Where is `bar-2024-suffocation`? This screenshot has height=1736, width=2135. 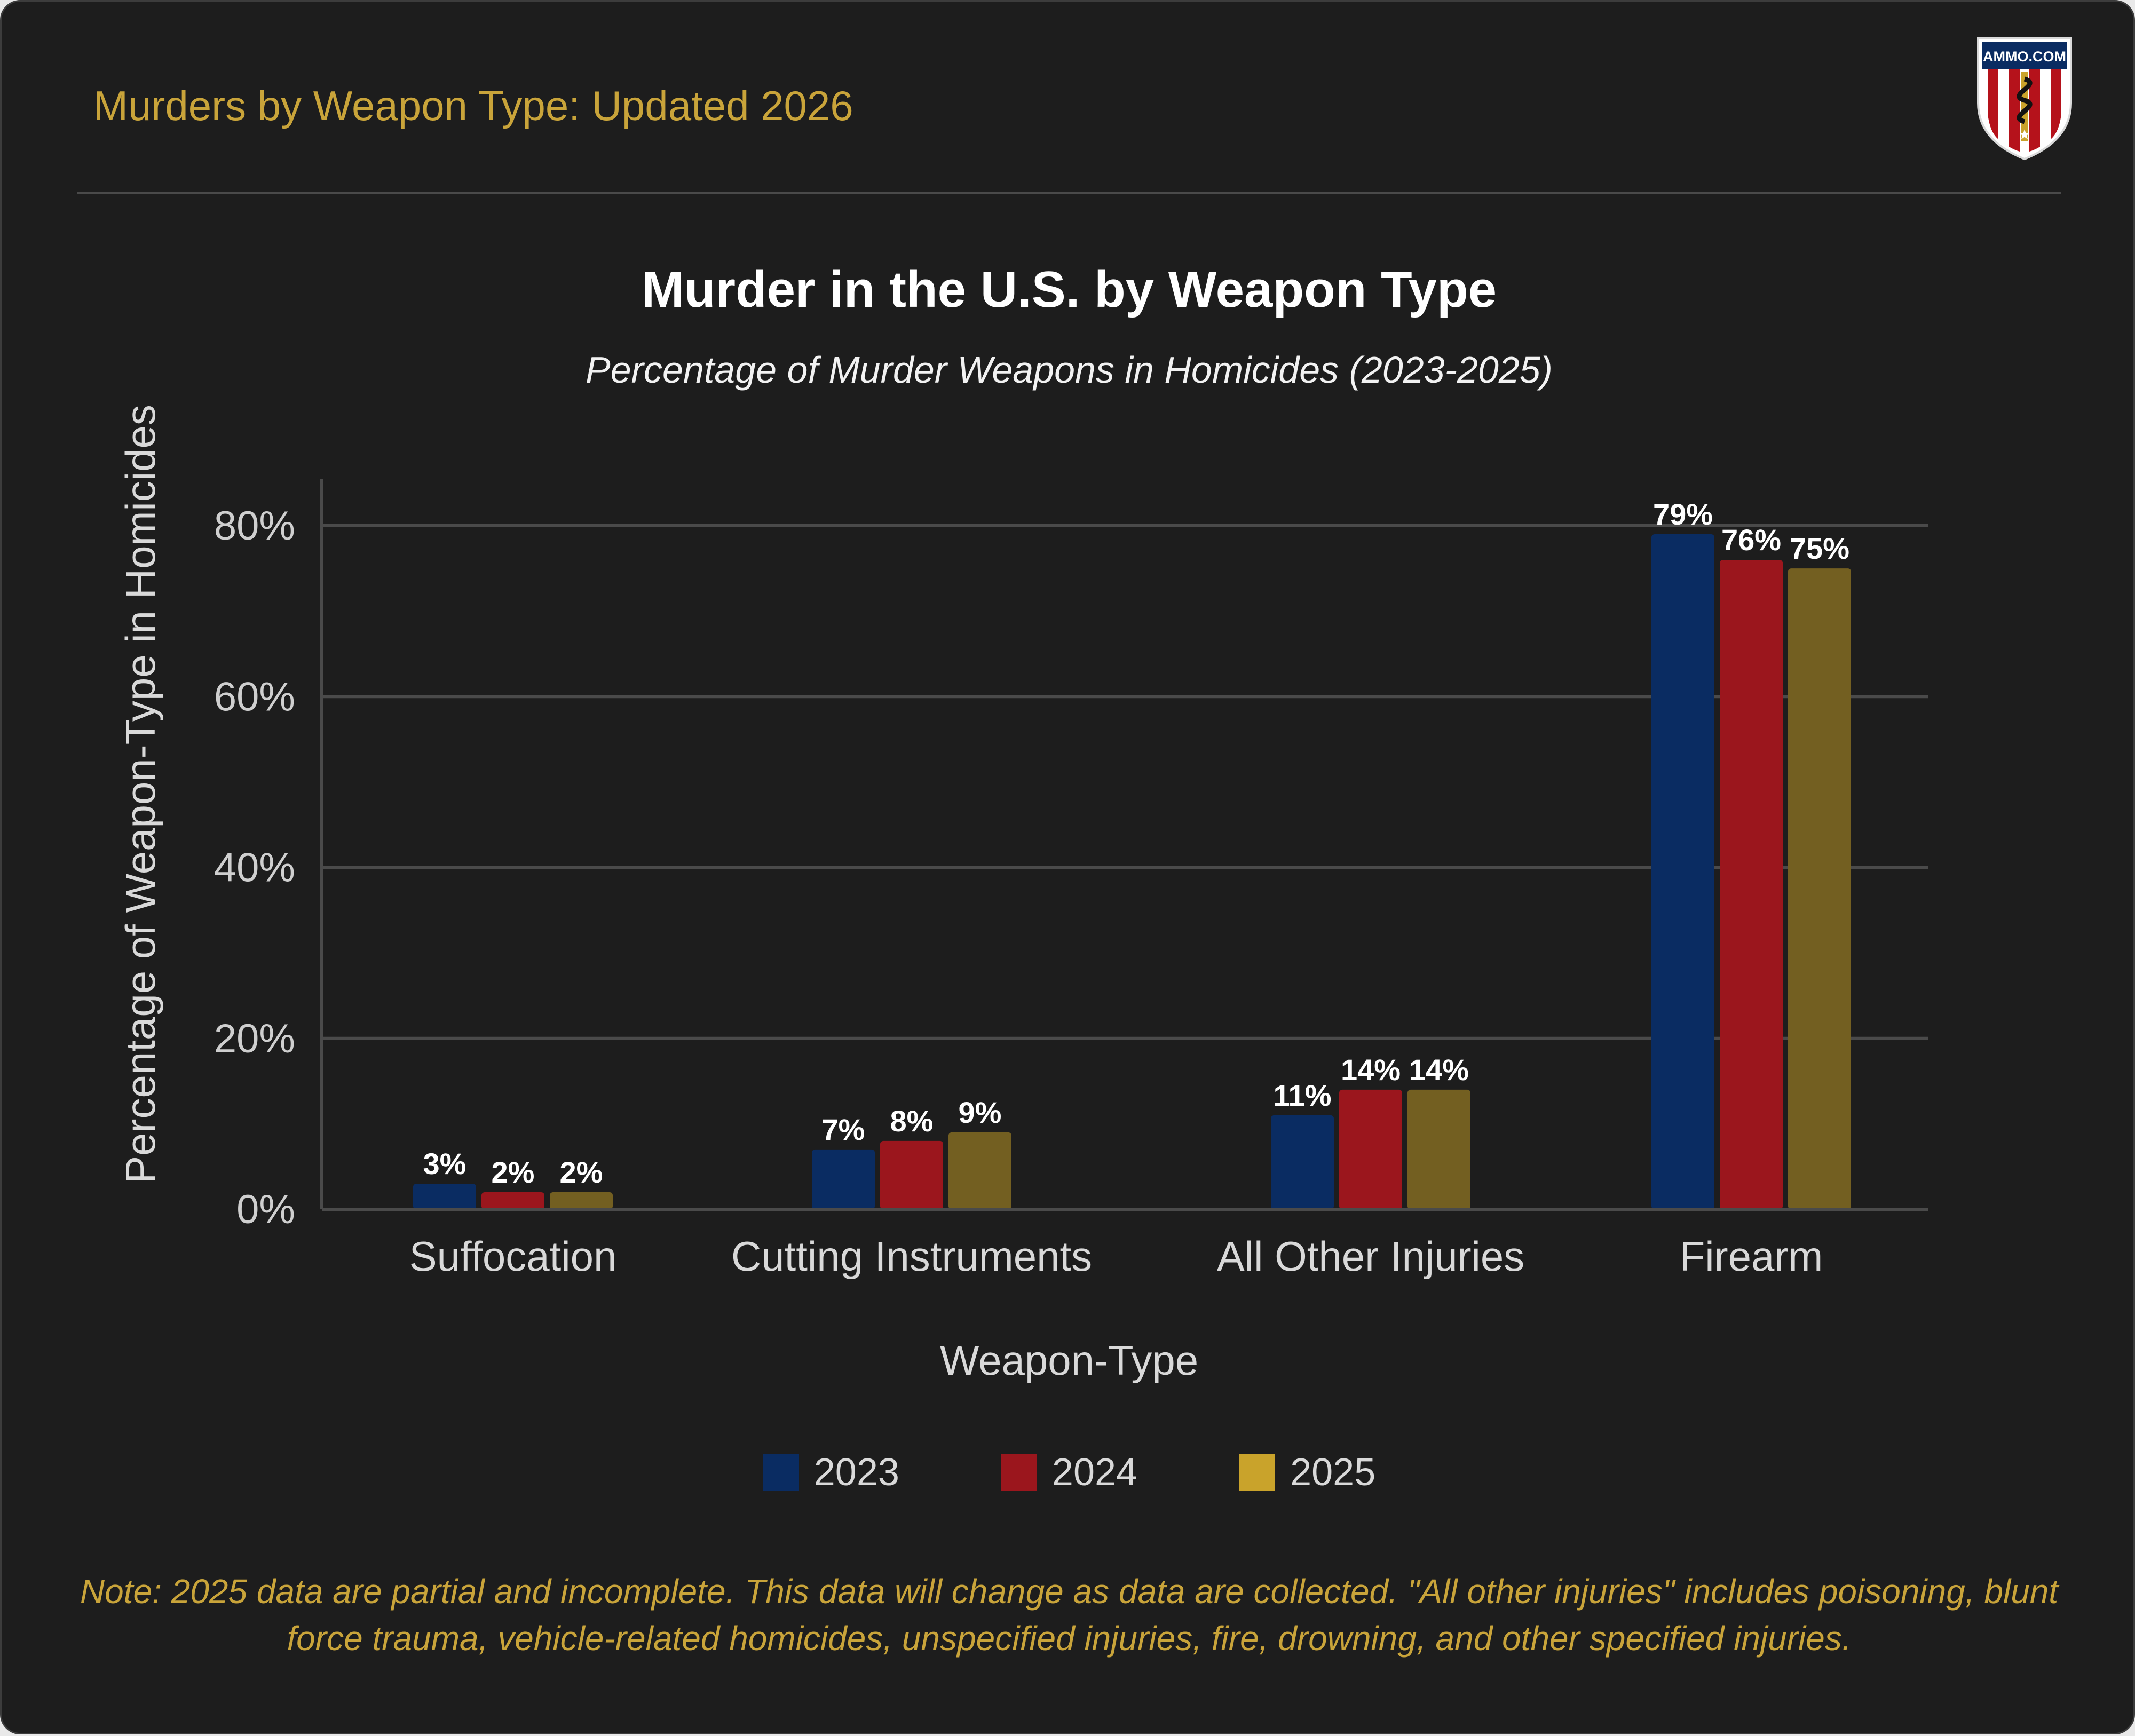
bar-2024-suffocation is located at coordinates (512, 1201).